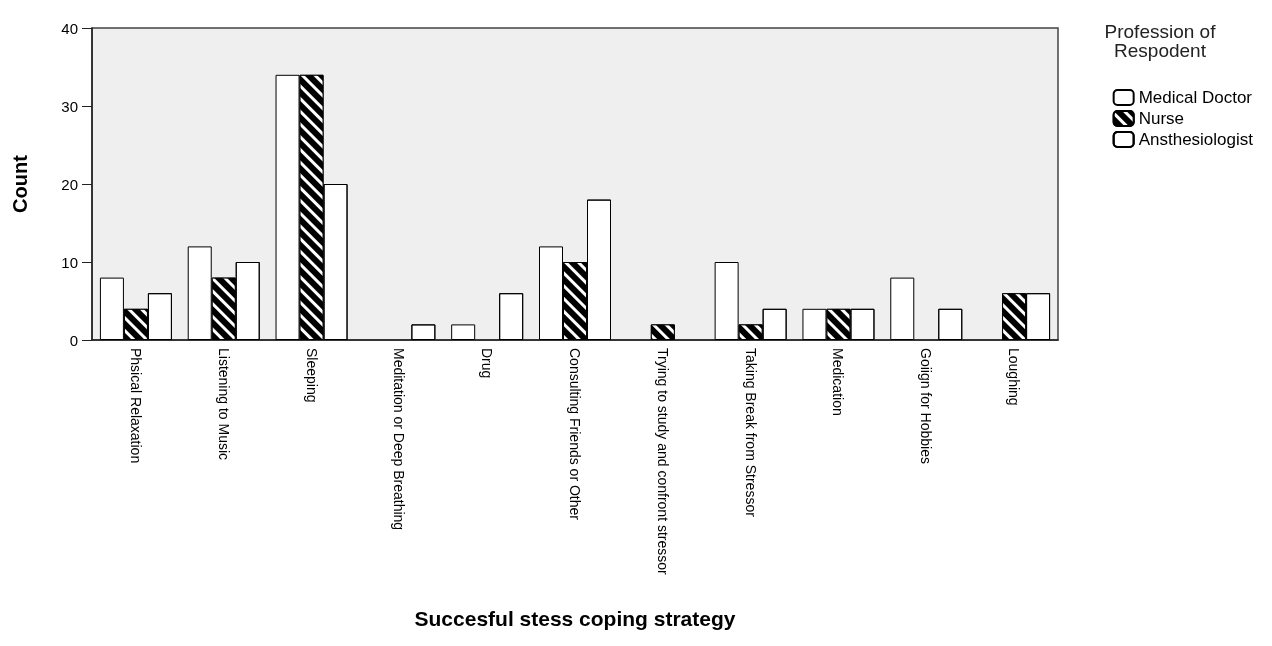 The width and height of the screenshot is (1272, 646). What do you see at coordinates (487, 363) in the screenshot?
I see `x-tick-label: Drug` at bounding box center [487, 363].